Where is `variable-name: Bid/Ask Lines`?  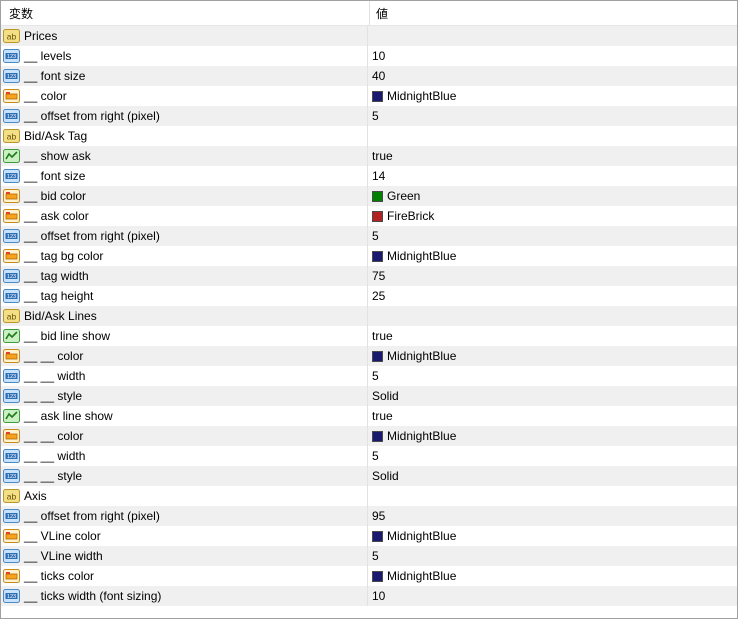
variable-name: Bid/Ask Lines is located at coordinates (60, 316).